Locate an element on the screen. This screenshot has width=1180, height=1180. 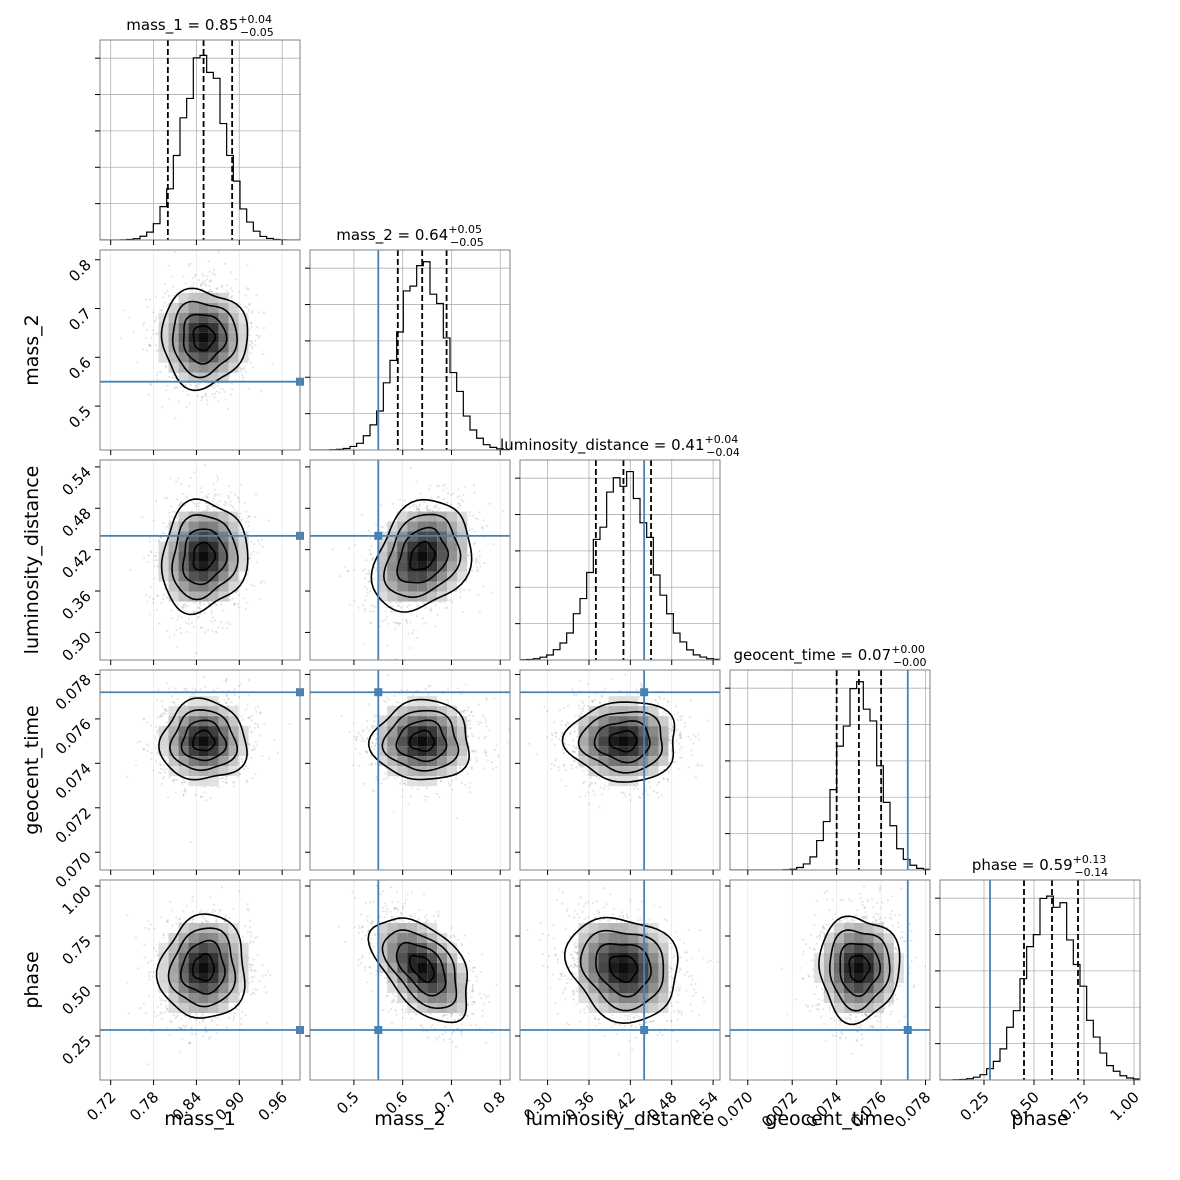
y-tick-label: 0.48 is located at coordinates (76, 522).